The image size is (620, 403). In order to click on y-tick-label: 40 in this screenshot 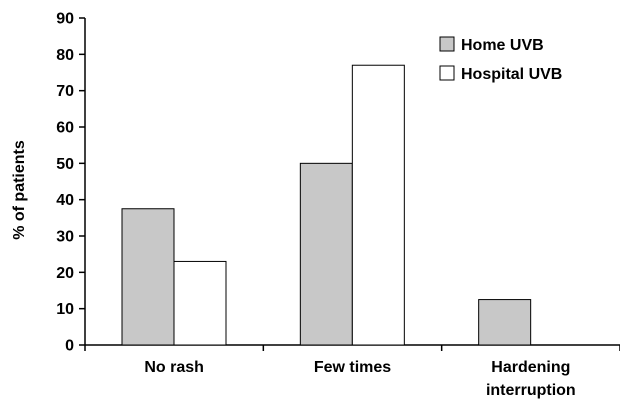, I will do `click(65, 200)`.